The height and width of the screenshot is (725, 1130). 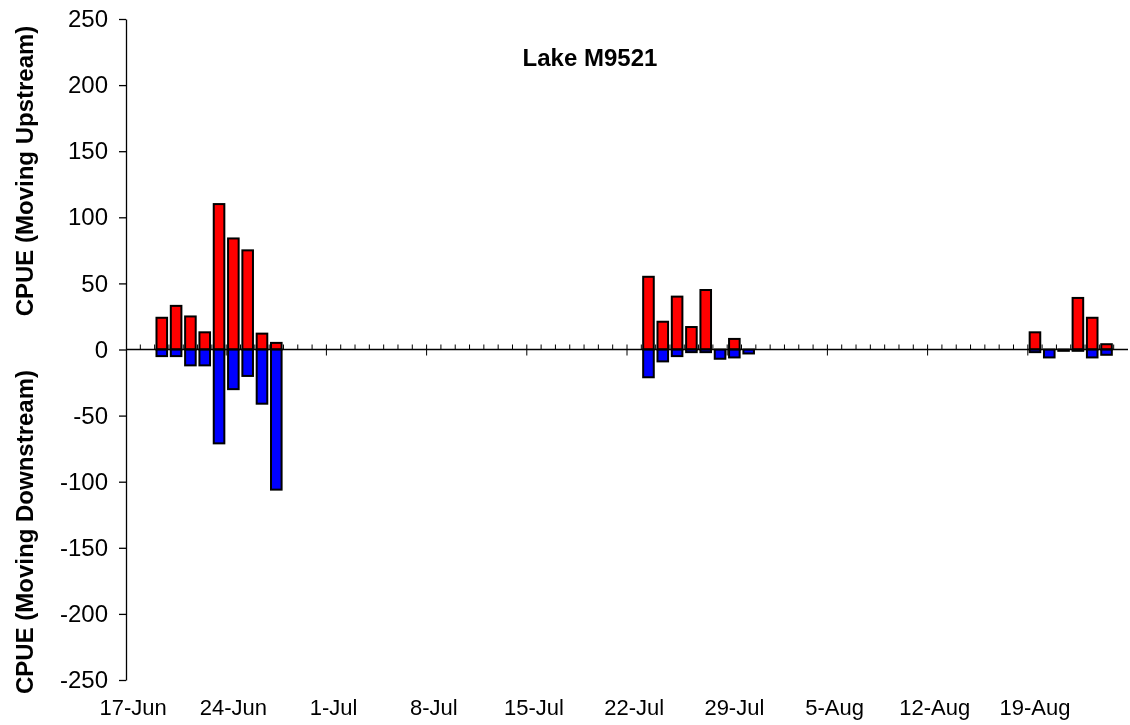 I want to click on x-tick-label: 19-Aug, so click(x=1035, y=707).